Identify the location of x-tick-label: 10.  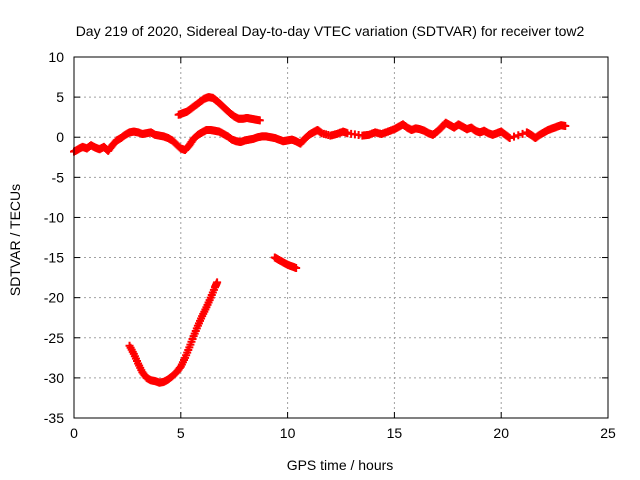
(288, 433).